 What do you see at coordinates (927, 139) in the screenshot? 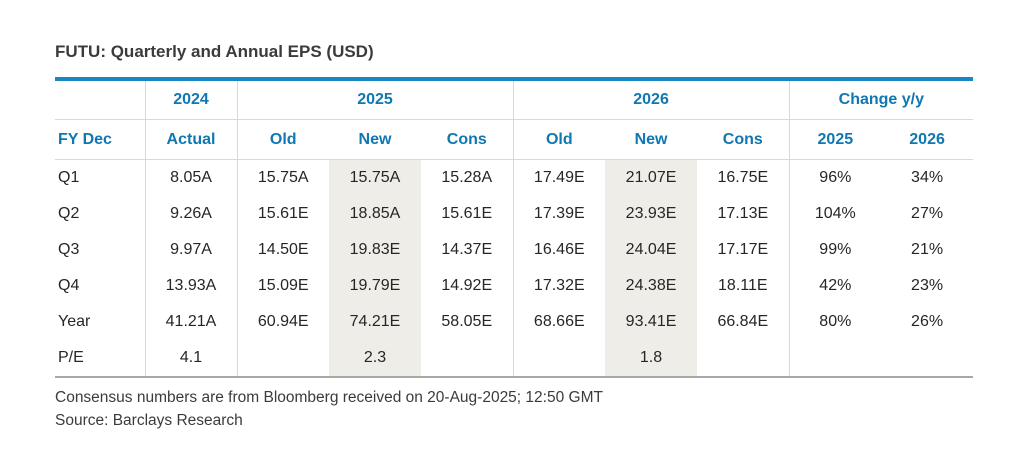
I see `col-header-change-2026: 2026` at bounding box center [927, 139].